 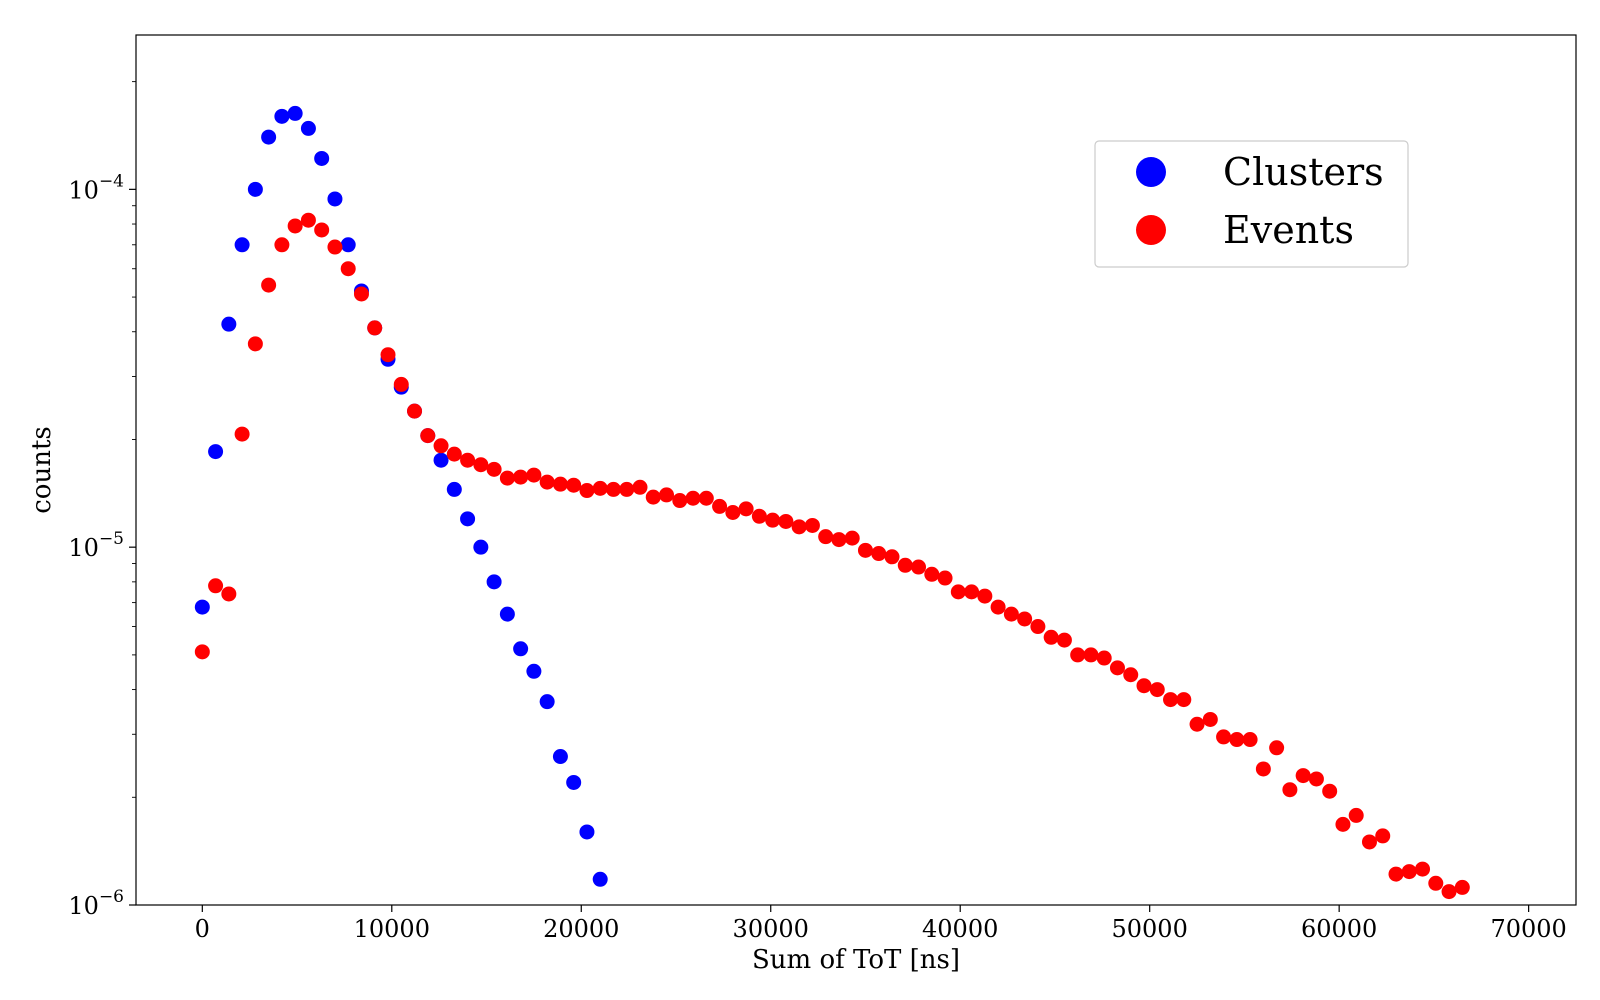 I want to click on x-tick-label: 10000, so click(x=392, y=929).